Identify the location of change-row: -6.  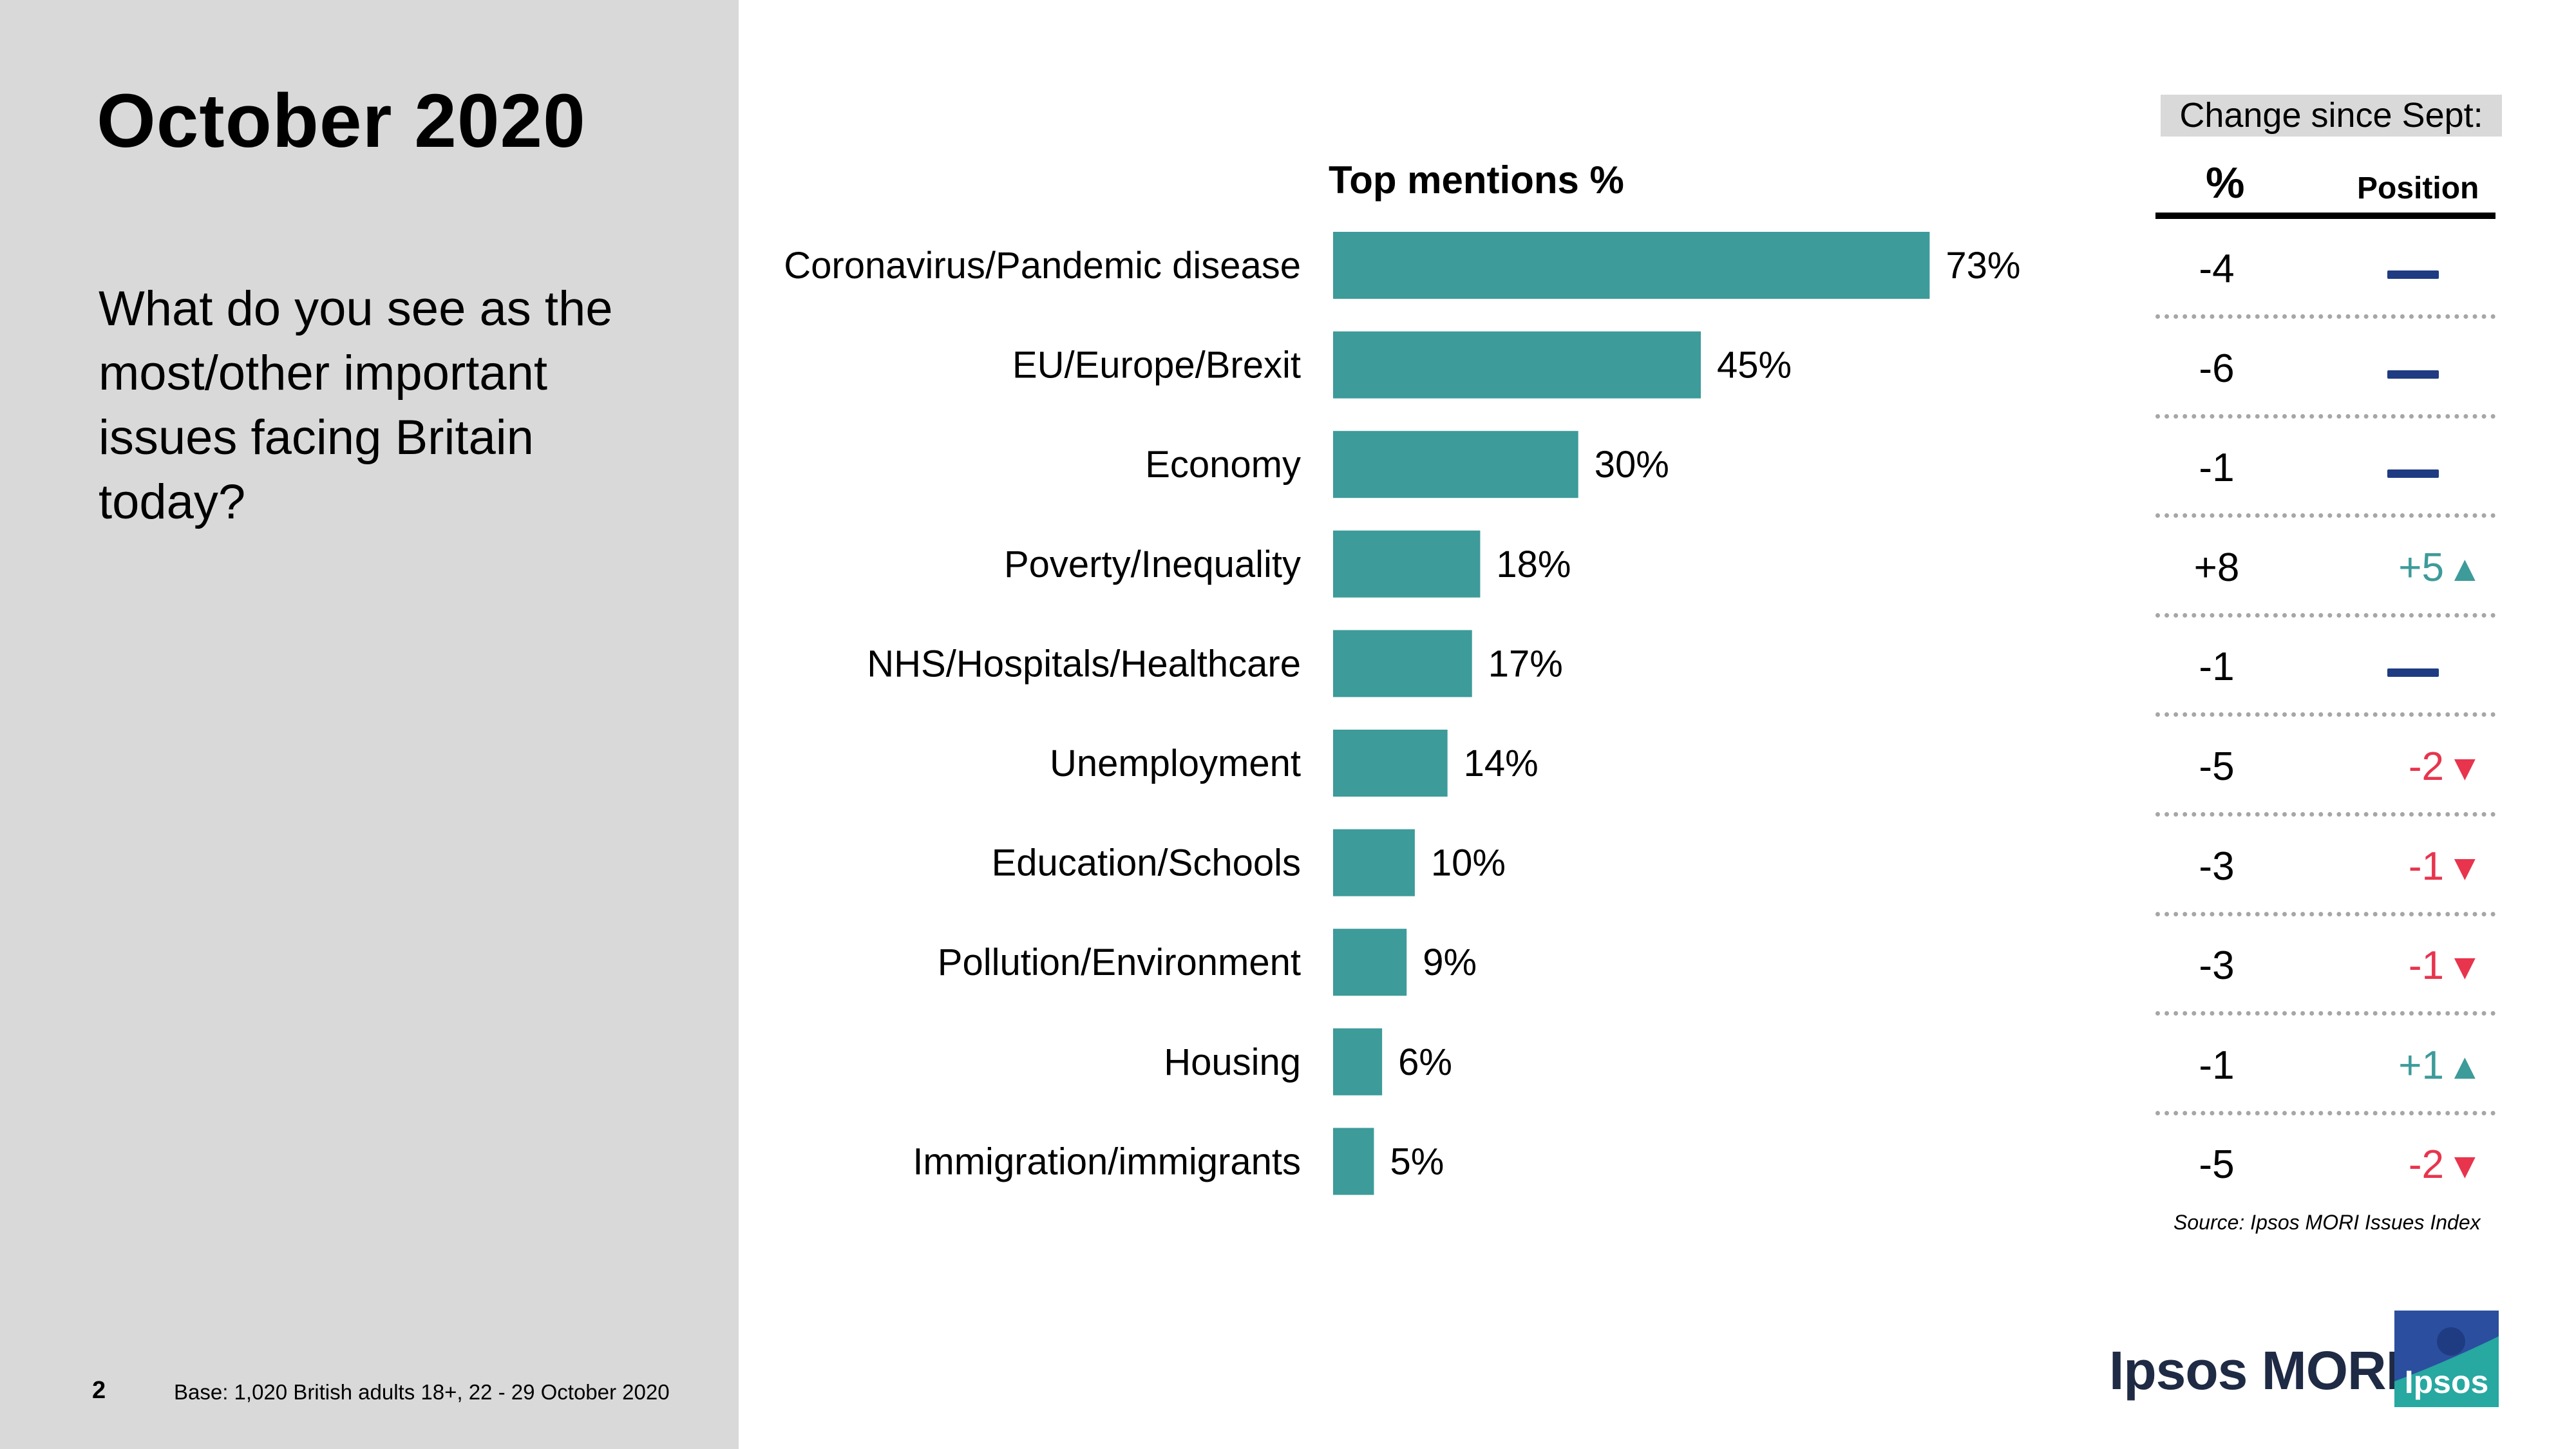
(2326, 369).